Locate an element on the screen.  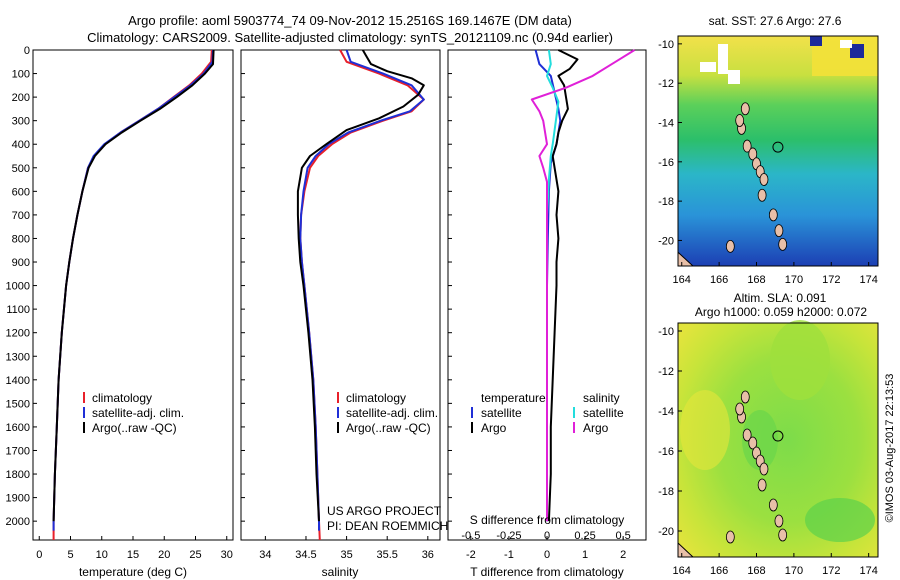
x-tick-label: 1 is located at coordinates (585, 555).